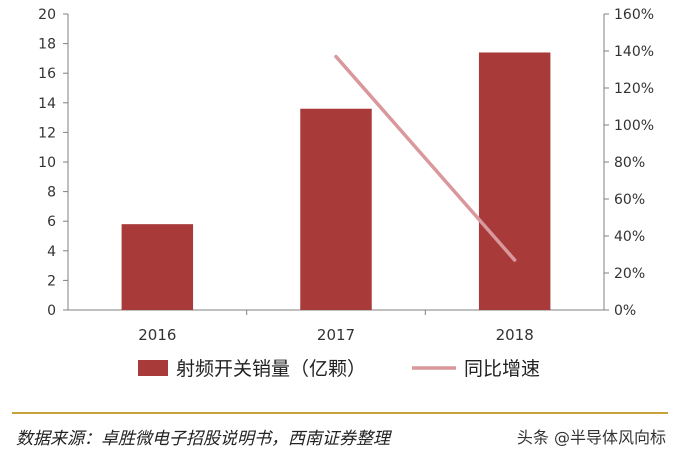 Image resolution: width=680 pixels, height=459 pixels. I want to click on x-tick-label: 2018, so click(515, 335).